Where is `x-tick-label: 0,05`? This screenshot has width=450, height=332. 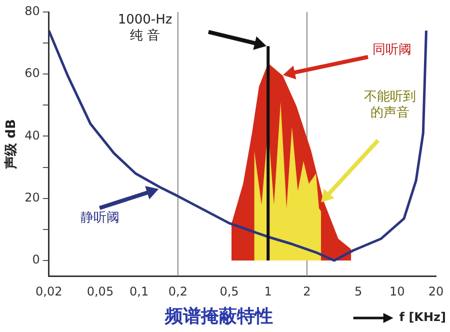 x-tick-label: 0,05 is located at coordinates (100, 291).